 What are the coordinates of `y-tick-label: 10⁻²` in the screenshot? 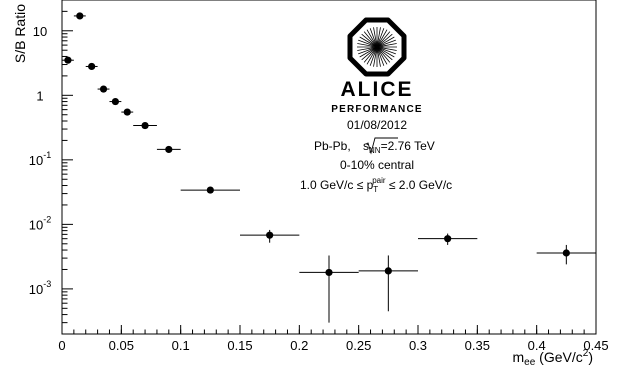 It's located at (40, 223).